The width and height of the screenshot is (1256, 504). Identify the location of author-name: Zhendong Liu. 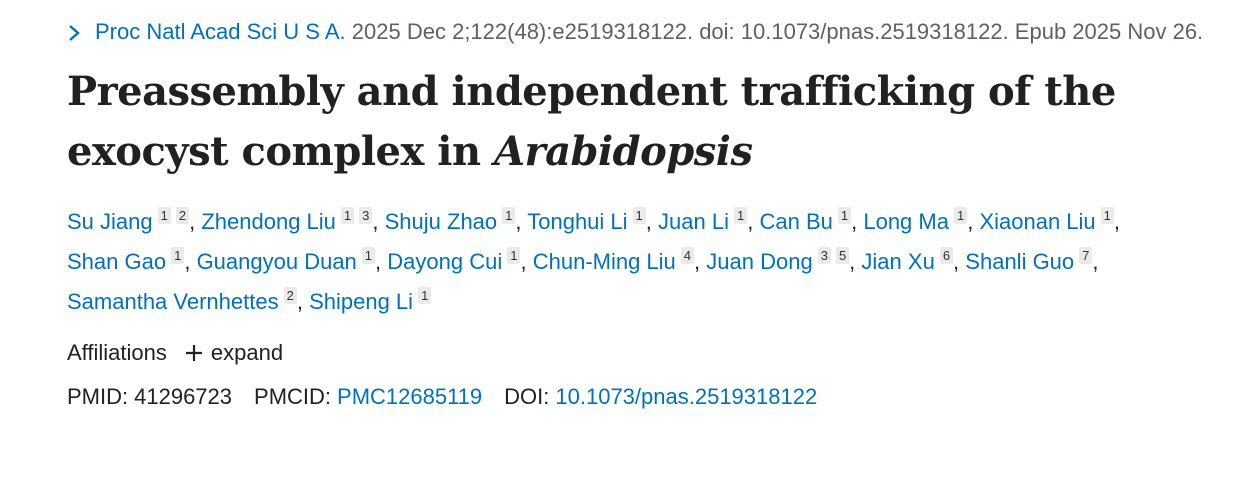
(268, 221).